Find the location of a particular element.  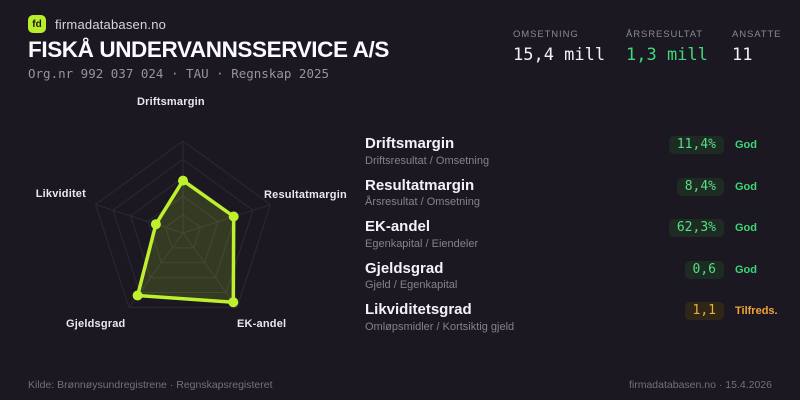

metric-row-gjeldsgrad: Gjeldsgrad Gjeld / Egenkapital 0,6 God is located at coordinates (571, 275).